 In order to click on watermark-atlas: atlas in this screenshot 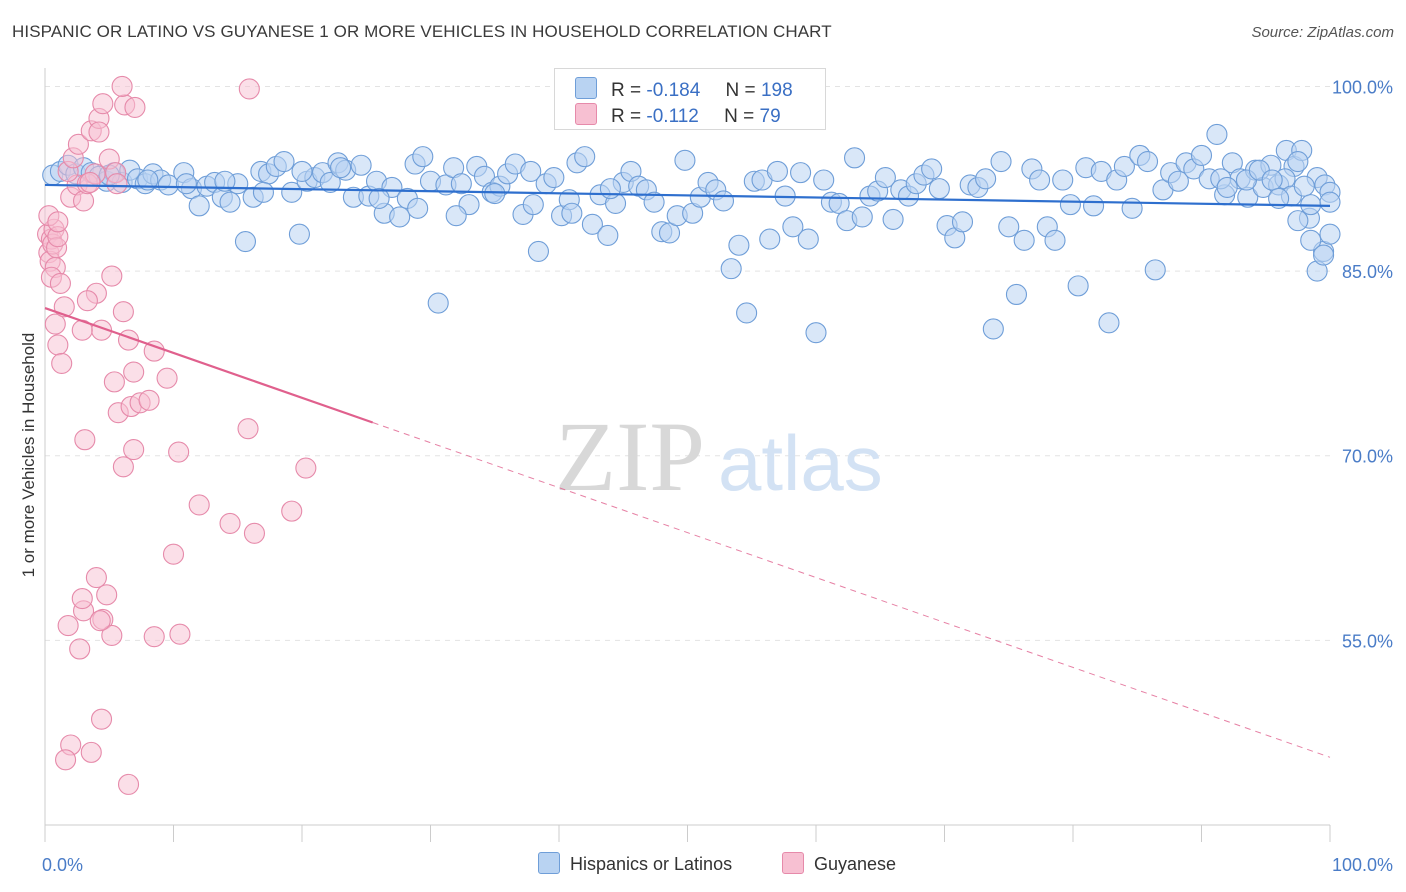, I will do `click(800, 463)`.